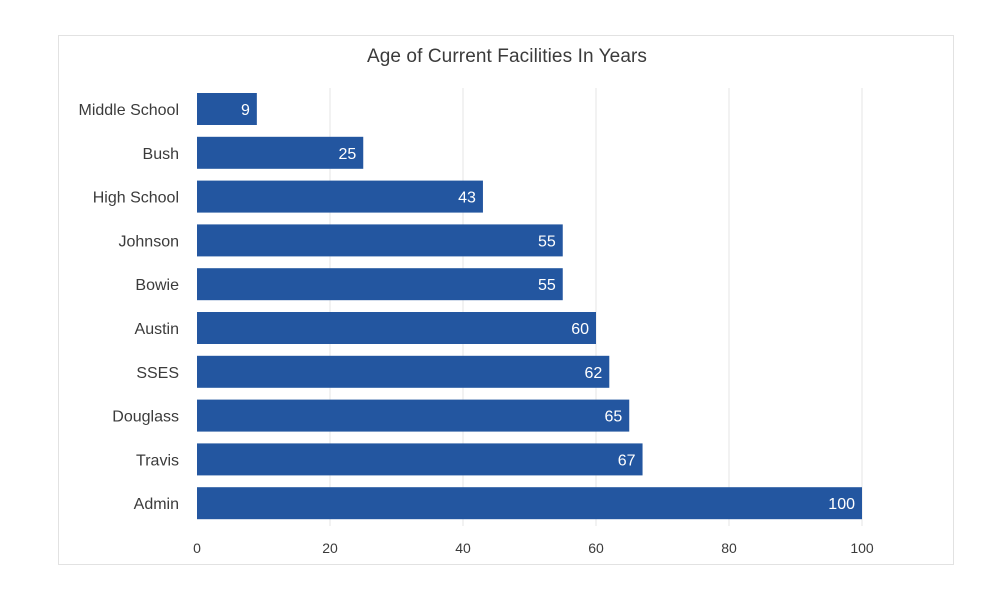 This screenshot has height=591, width=984. I want to click on data-label: 62, so click(594, 373).